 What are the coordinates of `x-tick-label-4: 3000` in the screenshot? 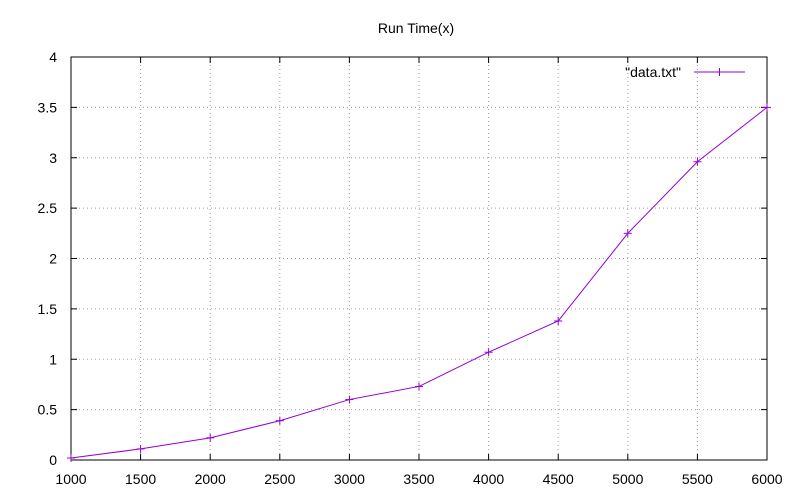 It's located at (349, 479).